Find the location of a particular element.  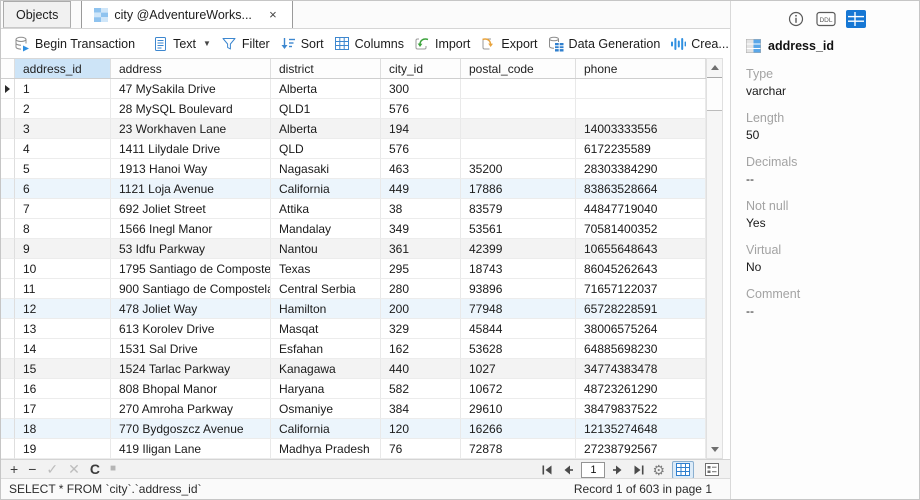

cell-district: Texas is located at coordinates (326, 269).